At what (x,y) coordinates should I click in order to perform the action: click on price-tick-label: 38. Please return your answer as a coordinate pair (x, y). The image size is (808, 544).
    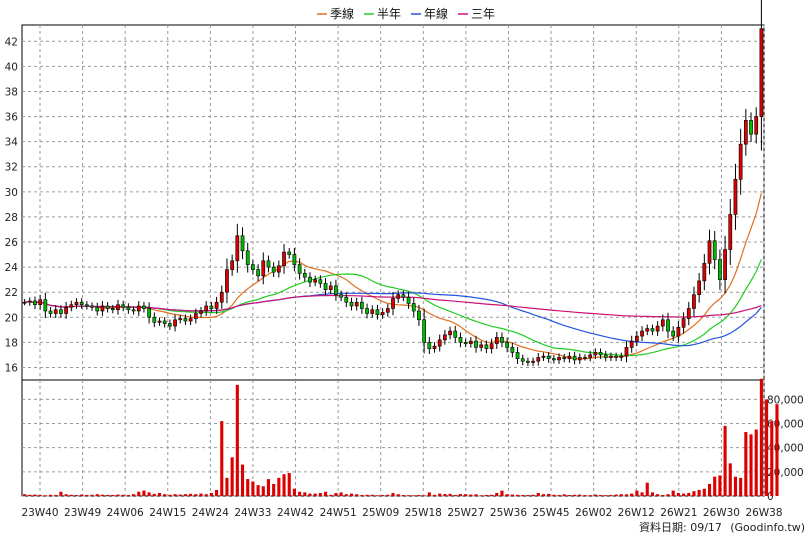
    Looking at the image, I should click on (11, 92).